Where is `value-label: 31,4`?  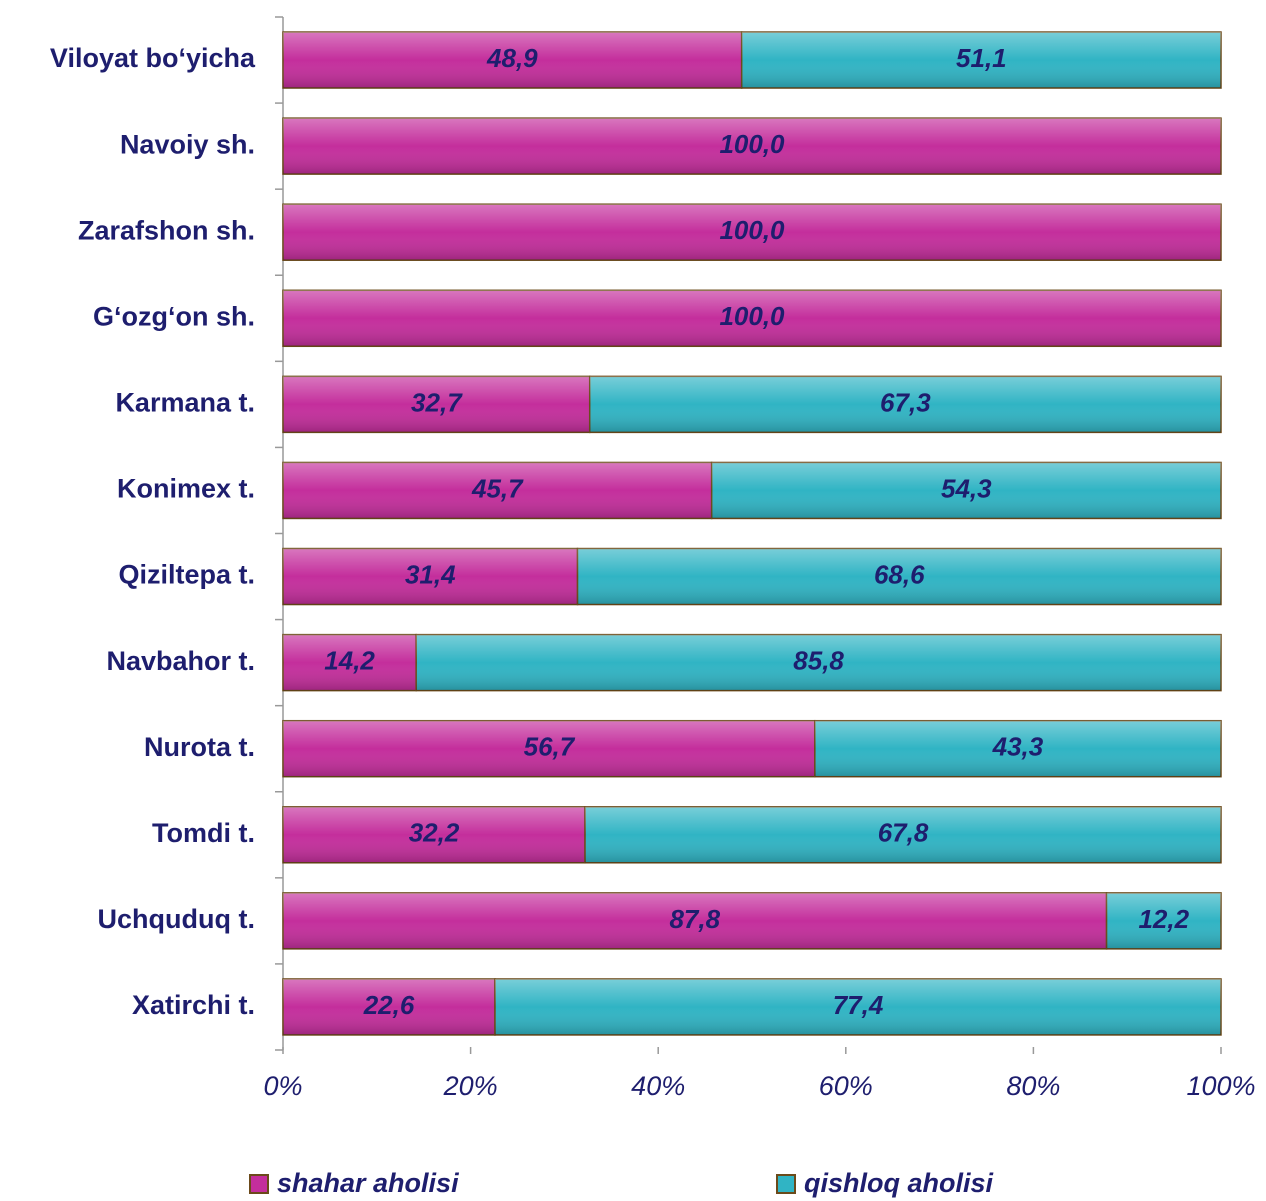
value-label: 31,4 is located at coordinates (430, 574).